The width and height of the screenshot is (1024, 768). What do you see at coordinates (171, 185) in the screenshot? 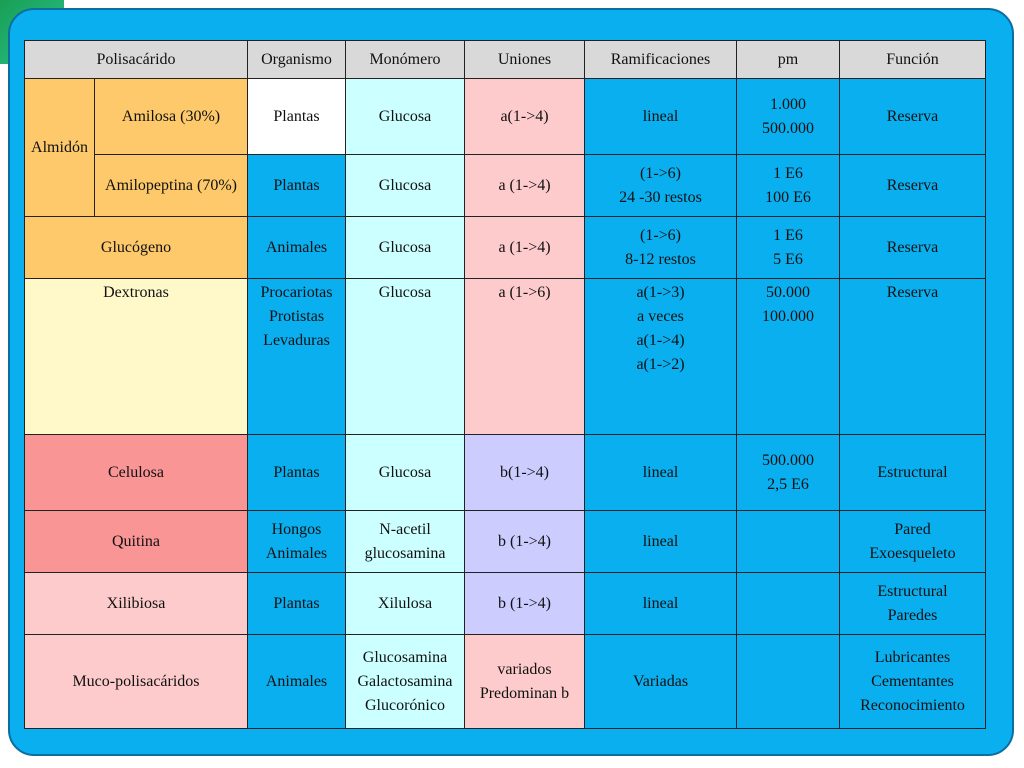
I see `cell-polisacarido: Amilopeptina (70%)` at bounding box center [171, 185].